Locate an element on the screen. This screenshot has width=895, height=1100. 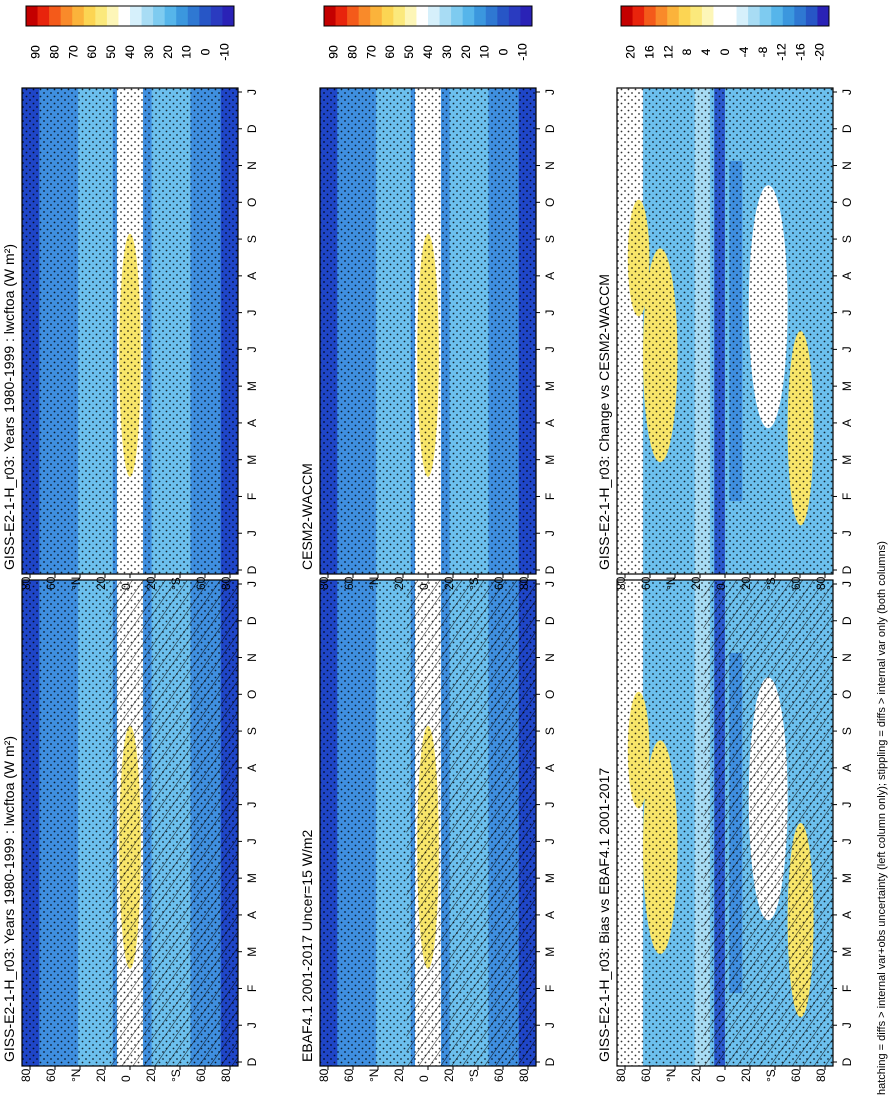
colorbar-label: 4 is located at coordinates (706, 51).